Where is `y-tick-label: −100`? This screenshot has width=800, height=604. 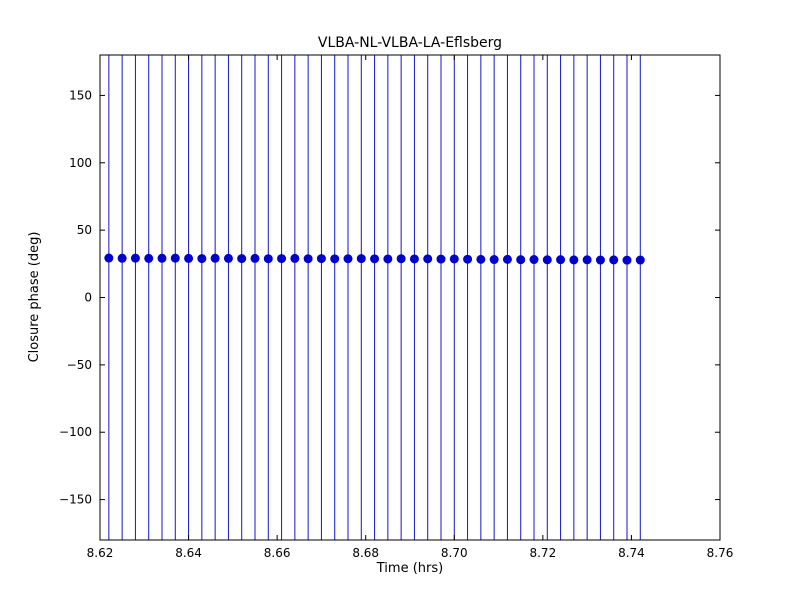 y-tick-label: −100 is located at coordinates (75, 432).